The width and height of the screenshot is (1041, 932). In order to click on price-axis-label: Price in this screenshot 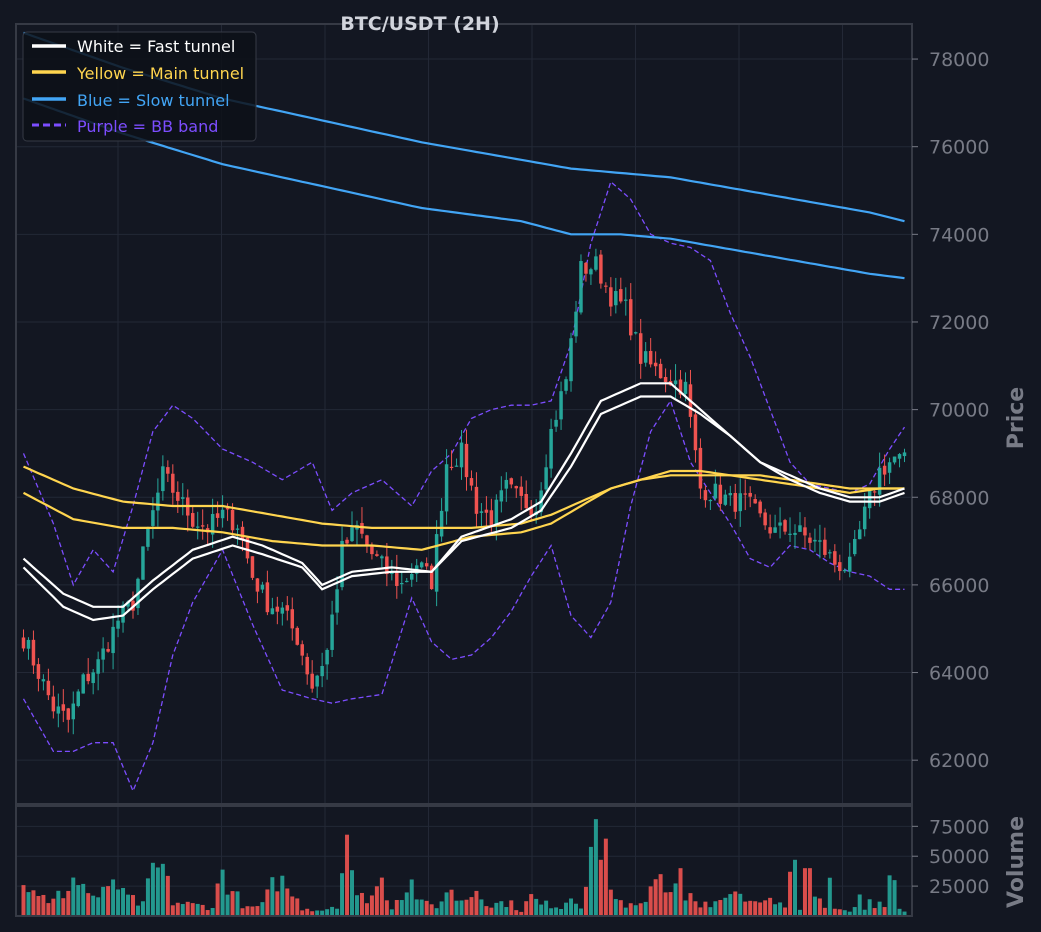, I will do `click(1016, 418)`.